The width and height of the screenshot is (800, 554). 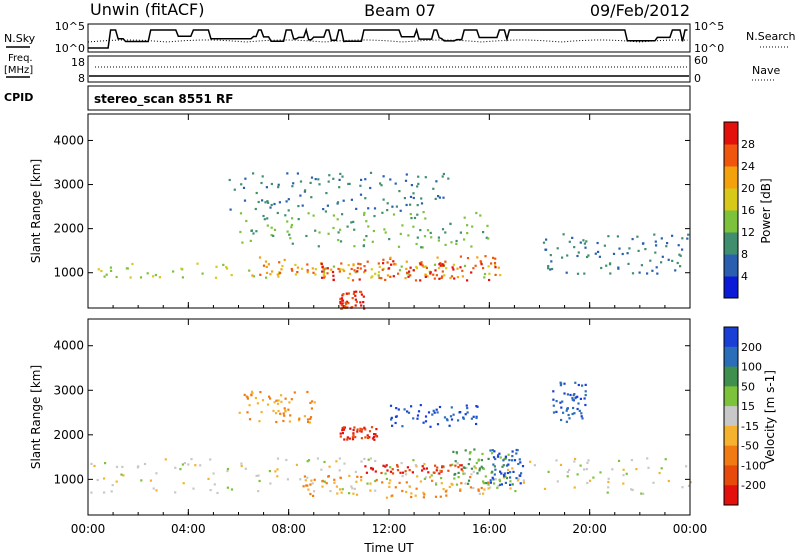 I want to click on colorbar-segment, so click(x=731, y=337).